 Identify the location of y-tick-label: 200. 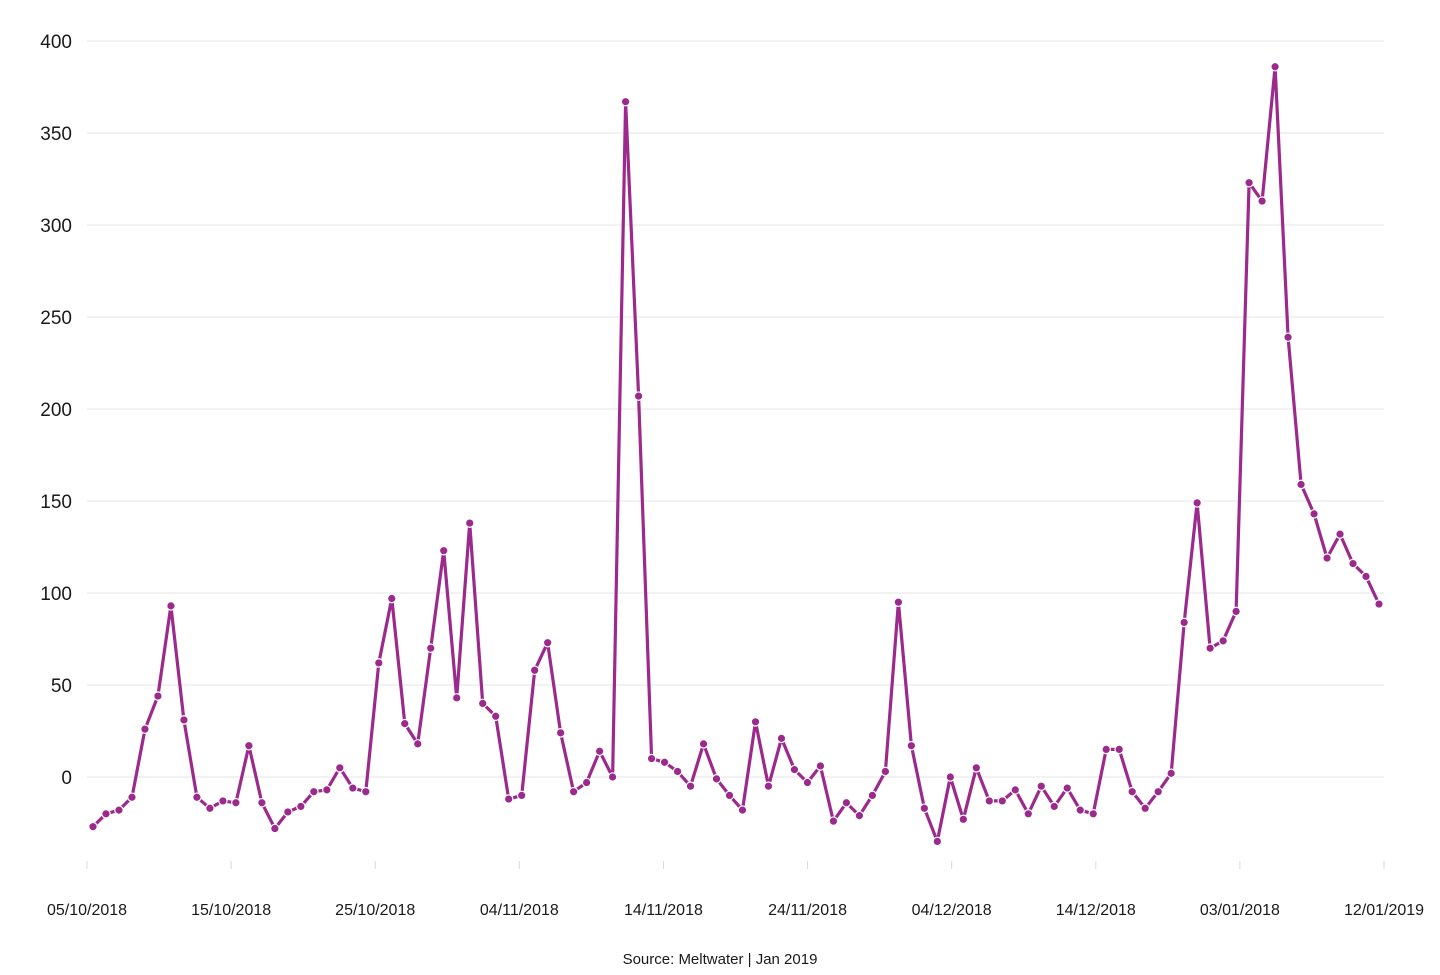
(56, 410).